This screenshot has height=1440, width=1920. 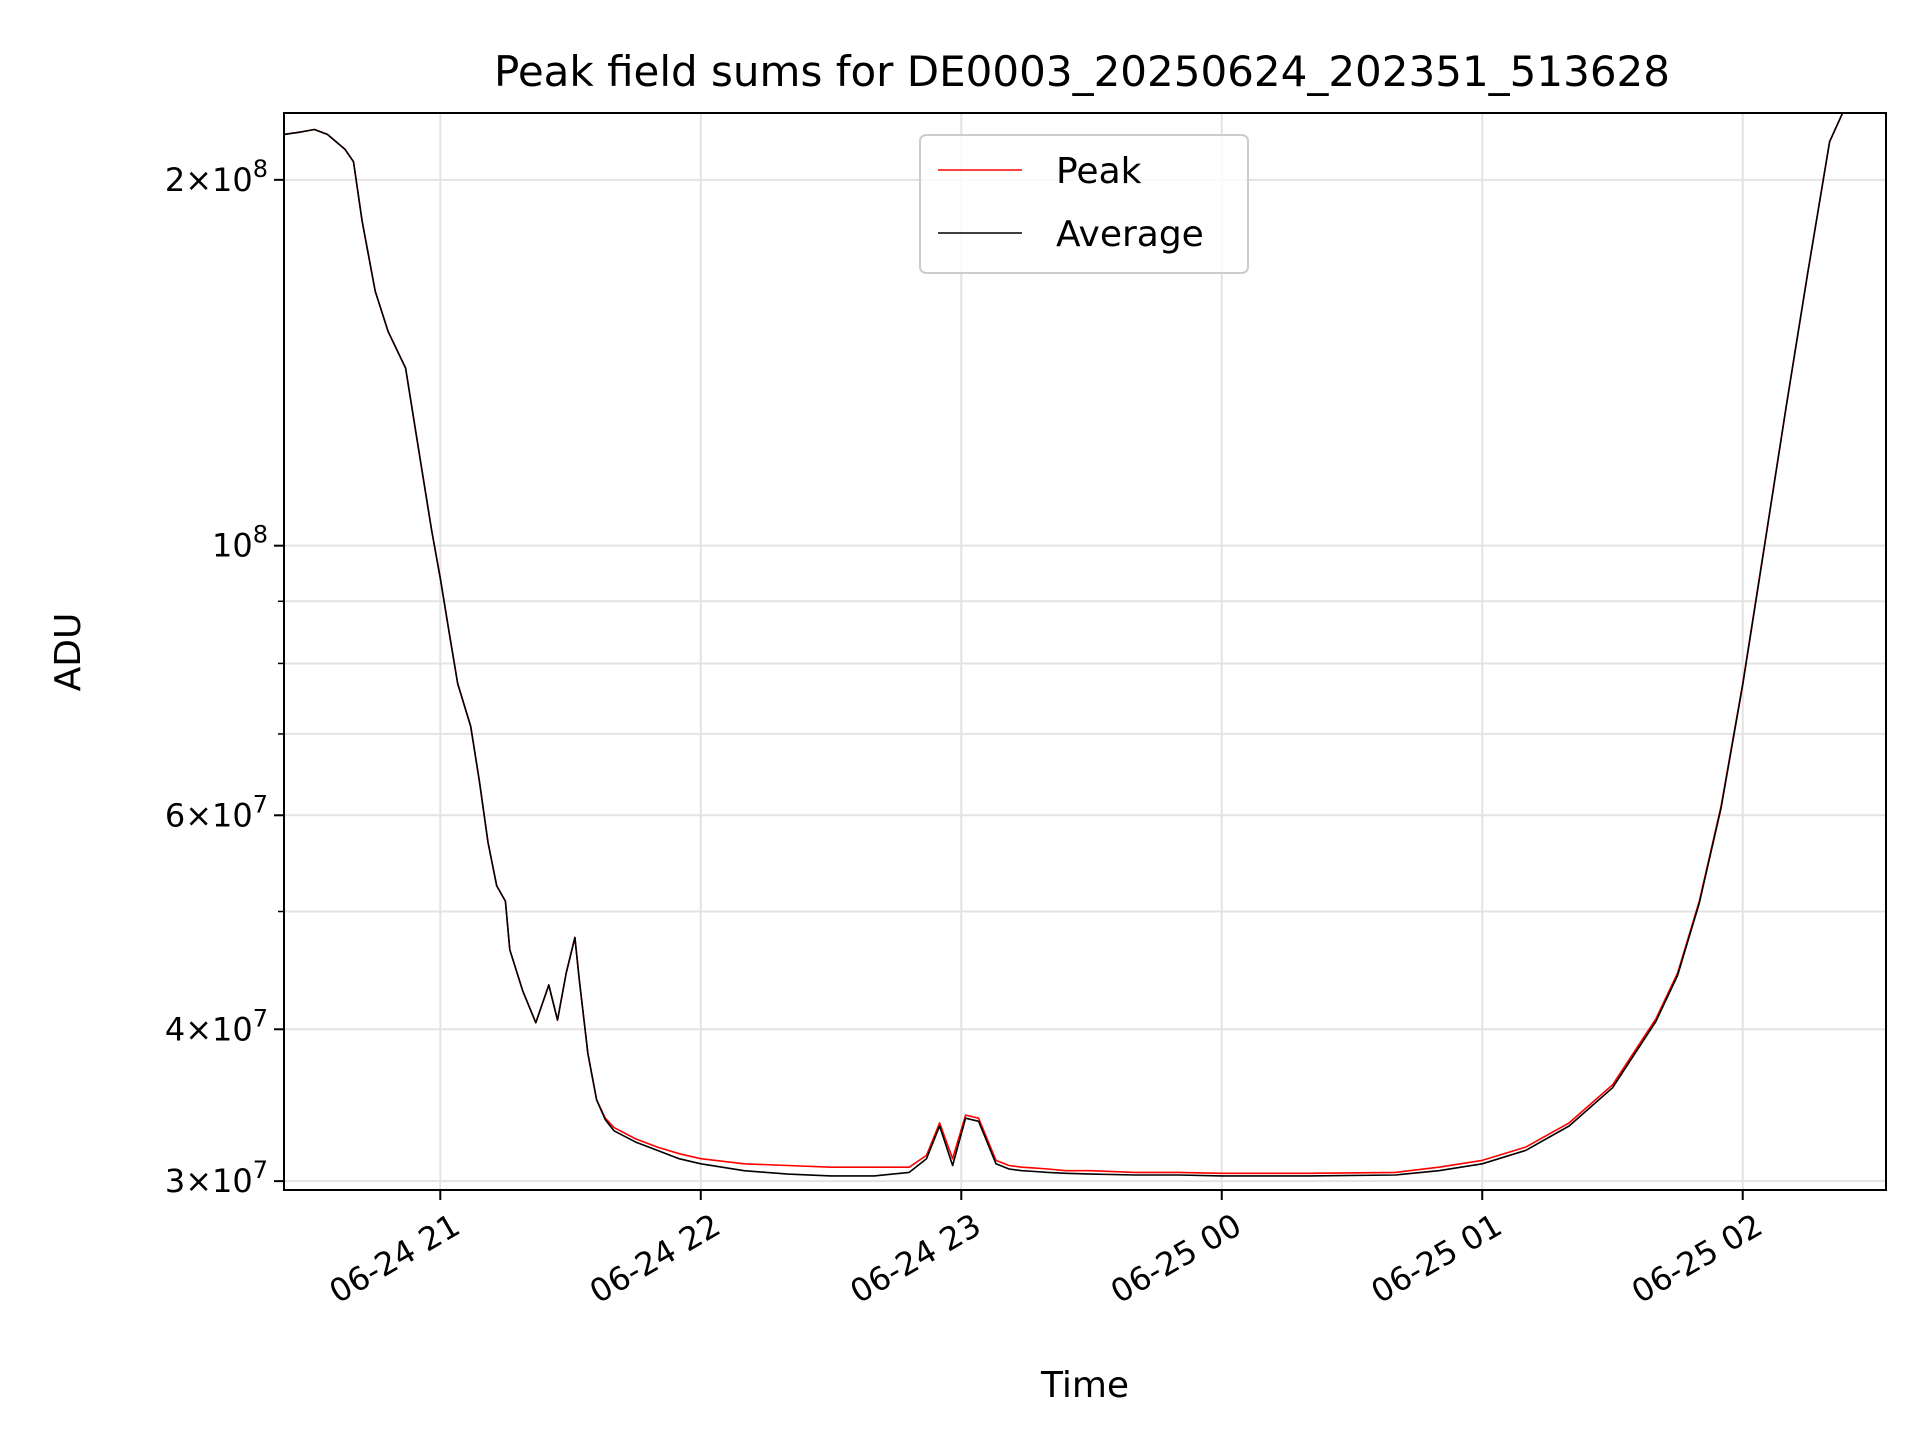 What do you see at coordinates (240, 543) in the screenshot?
I see `y-tick-label: 108` at bounding box center [240, 543].